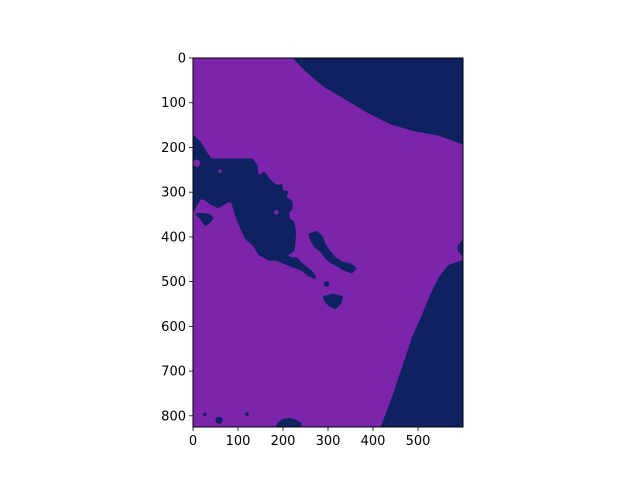  Describe the element at coordinates (332, 252) in the screenshot. I see `middle-island` at that location.